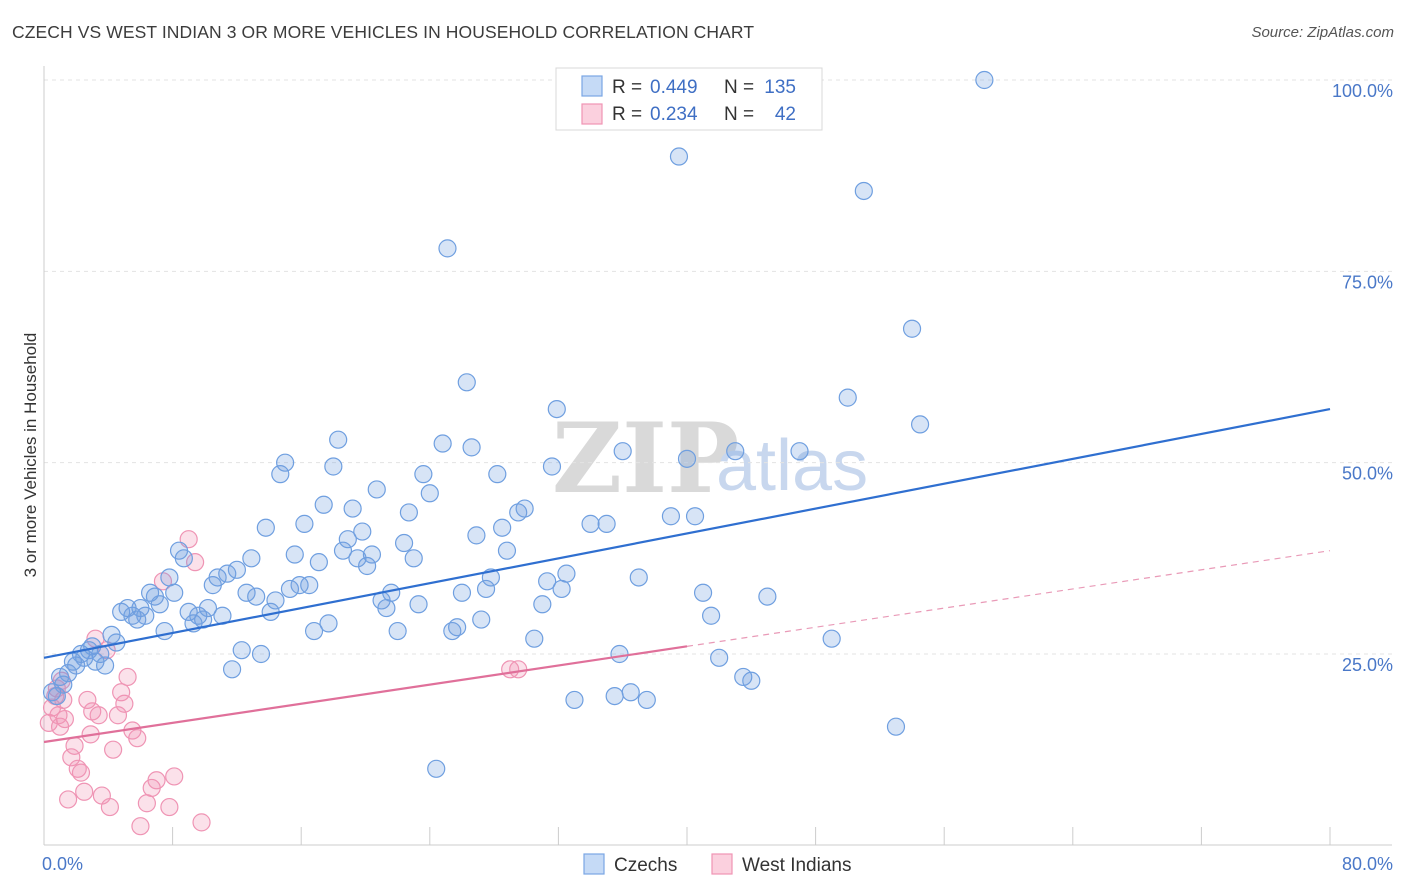  What do you see at coordinates (674, 87) in the screenshot?
I see `legend-czechs-r-value: 0.449` at bounding box center [674, 87].